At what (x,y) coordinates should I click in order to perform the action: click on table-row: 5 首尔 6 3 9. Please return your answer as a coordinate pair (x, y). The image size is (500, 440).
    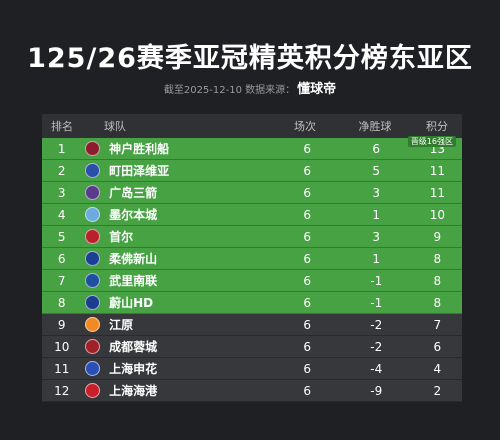
    Looking at the image, I should click on (252, 237).